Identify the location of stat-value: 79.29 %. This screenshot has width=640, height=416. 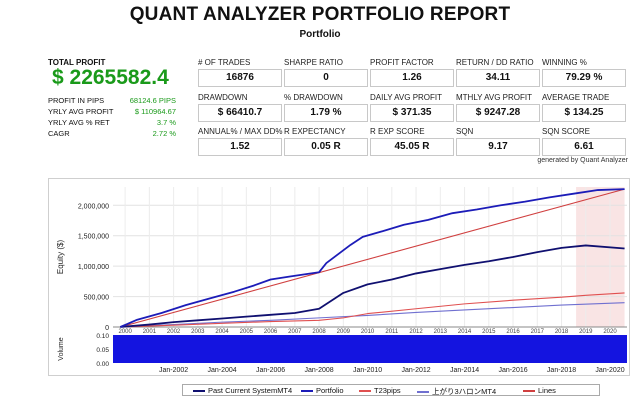
(584, 78).